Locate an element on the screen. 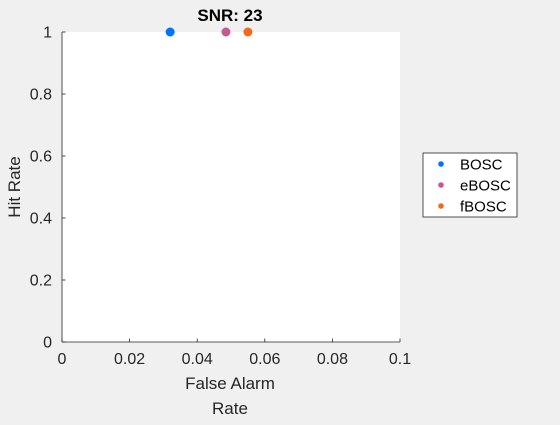 Image resolution: width=560 pixels, height=425 pixels. legend: BOSC eBOSC fBOSC is located at coordinates (470, 185).